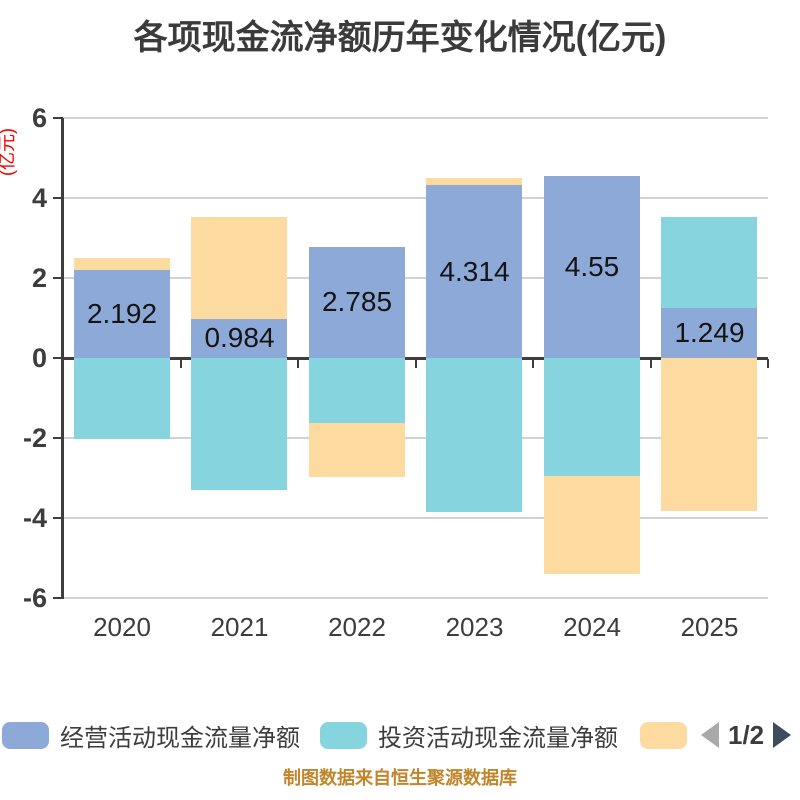  Describe the element at coordinates (34, 438) in the screenshot. I see `y-tick-label: -2` at that location.